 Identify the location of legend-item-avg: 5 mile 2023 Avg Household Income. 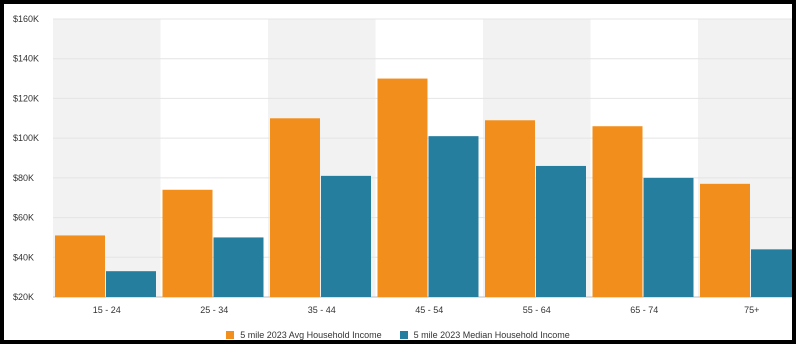
(304, 335).